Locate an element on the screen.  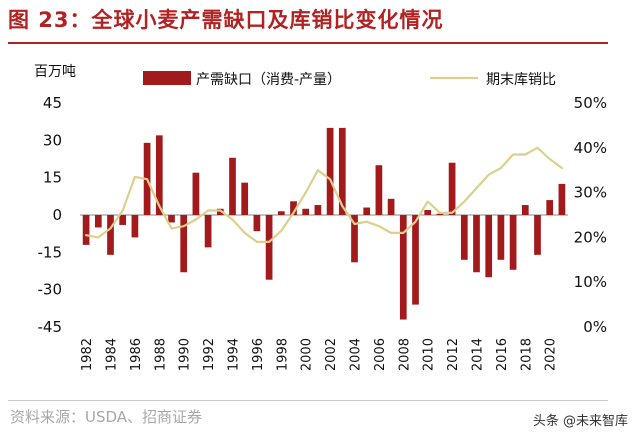
x-tick-label: 2004 is located at coordinates (356, 354).